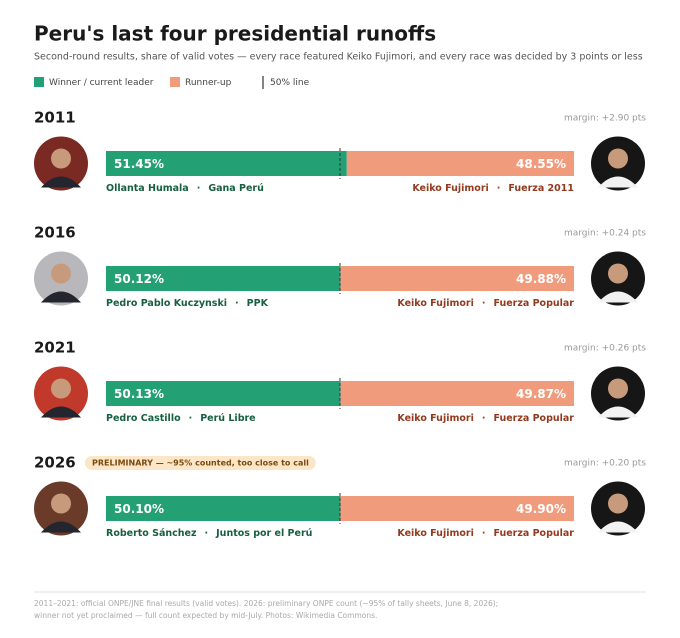  What do you see at coordinates (208, 83) in the screenshot?
I see `legend-label: Runner-up` at bounding box center [208, 83].